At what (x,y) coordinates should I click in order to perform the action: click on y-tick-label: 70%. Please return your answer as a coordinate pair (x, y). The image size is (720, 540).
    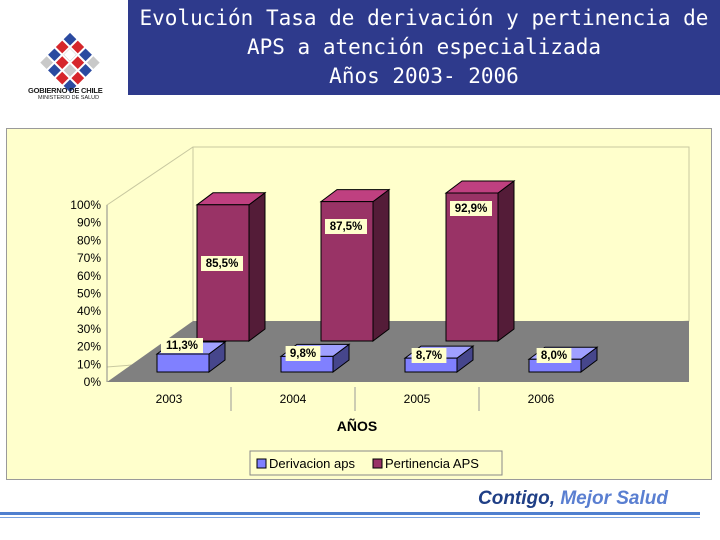
    Looking at the image, I should click on (89, 258).